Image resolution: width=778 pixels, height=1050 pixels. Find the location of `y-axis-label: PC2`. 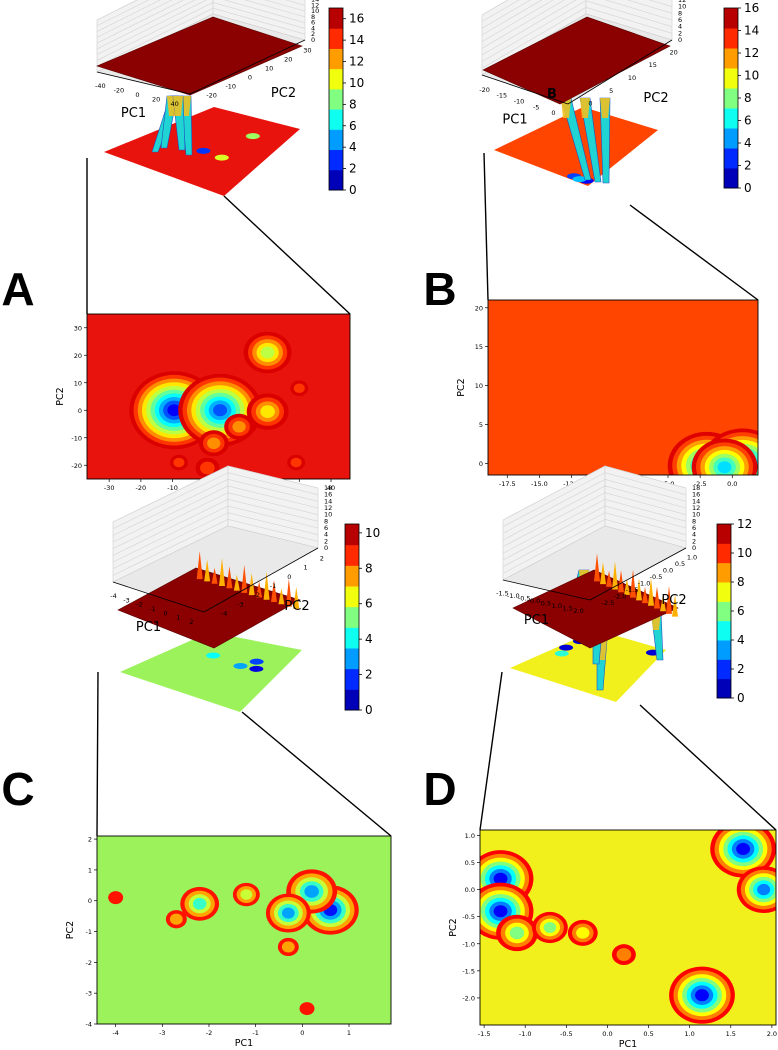

y-axis-label: PC2 is located at coordinates (655, 98).